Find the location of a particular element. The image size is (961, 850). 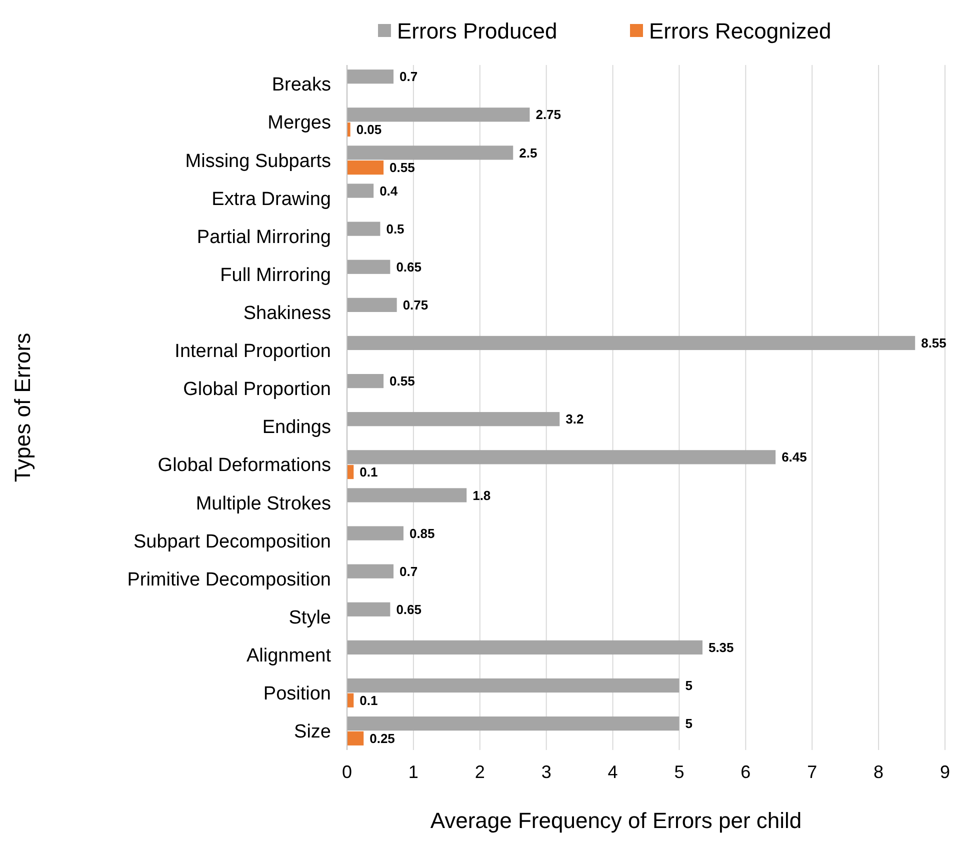

y-tick-label: Endings is located at coordinates (296, 427).